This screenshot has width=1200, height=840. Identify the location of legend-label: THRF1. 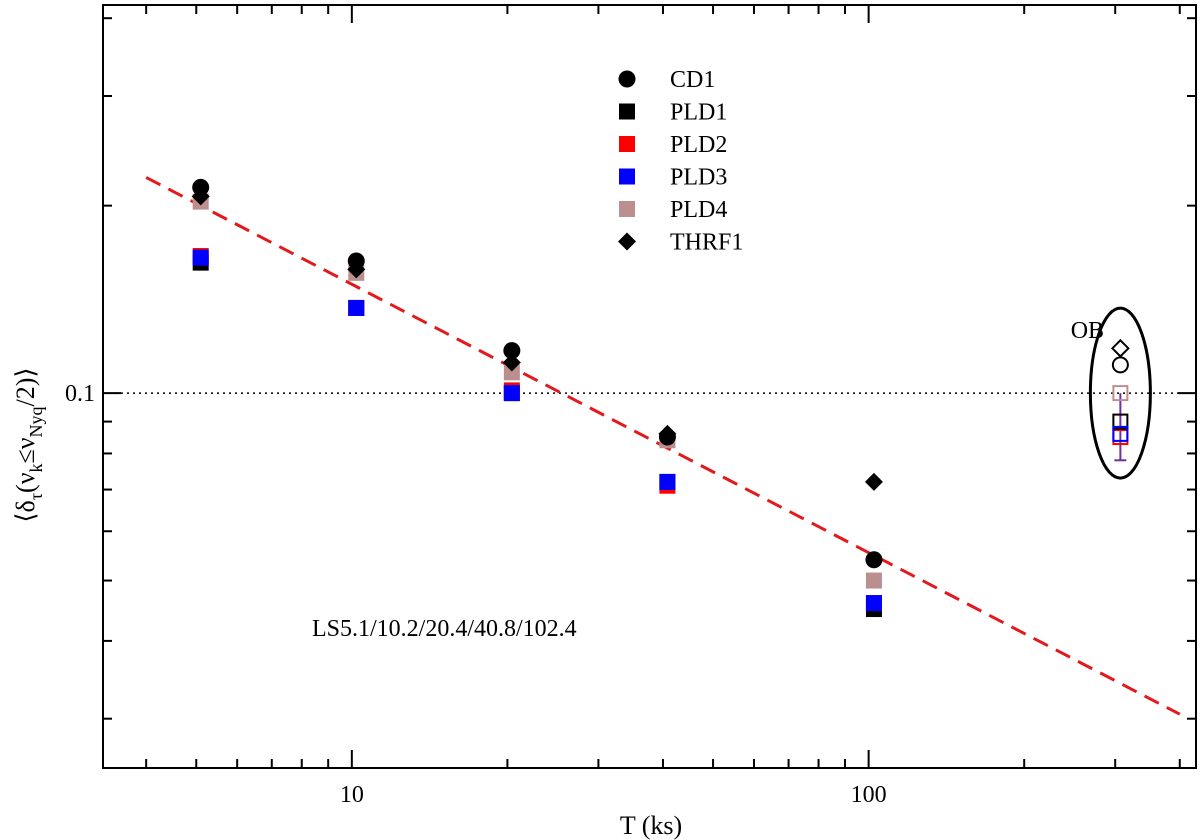
(706, 243).